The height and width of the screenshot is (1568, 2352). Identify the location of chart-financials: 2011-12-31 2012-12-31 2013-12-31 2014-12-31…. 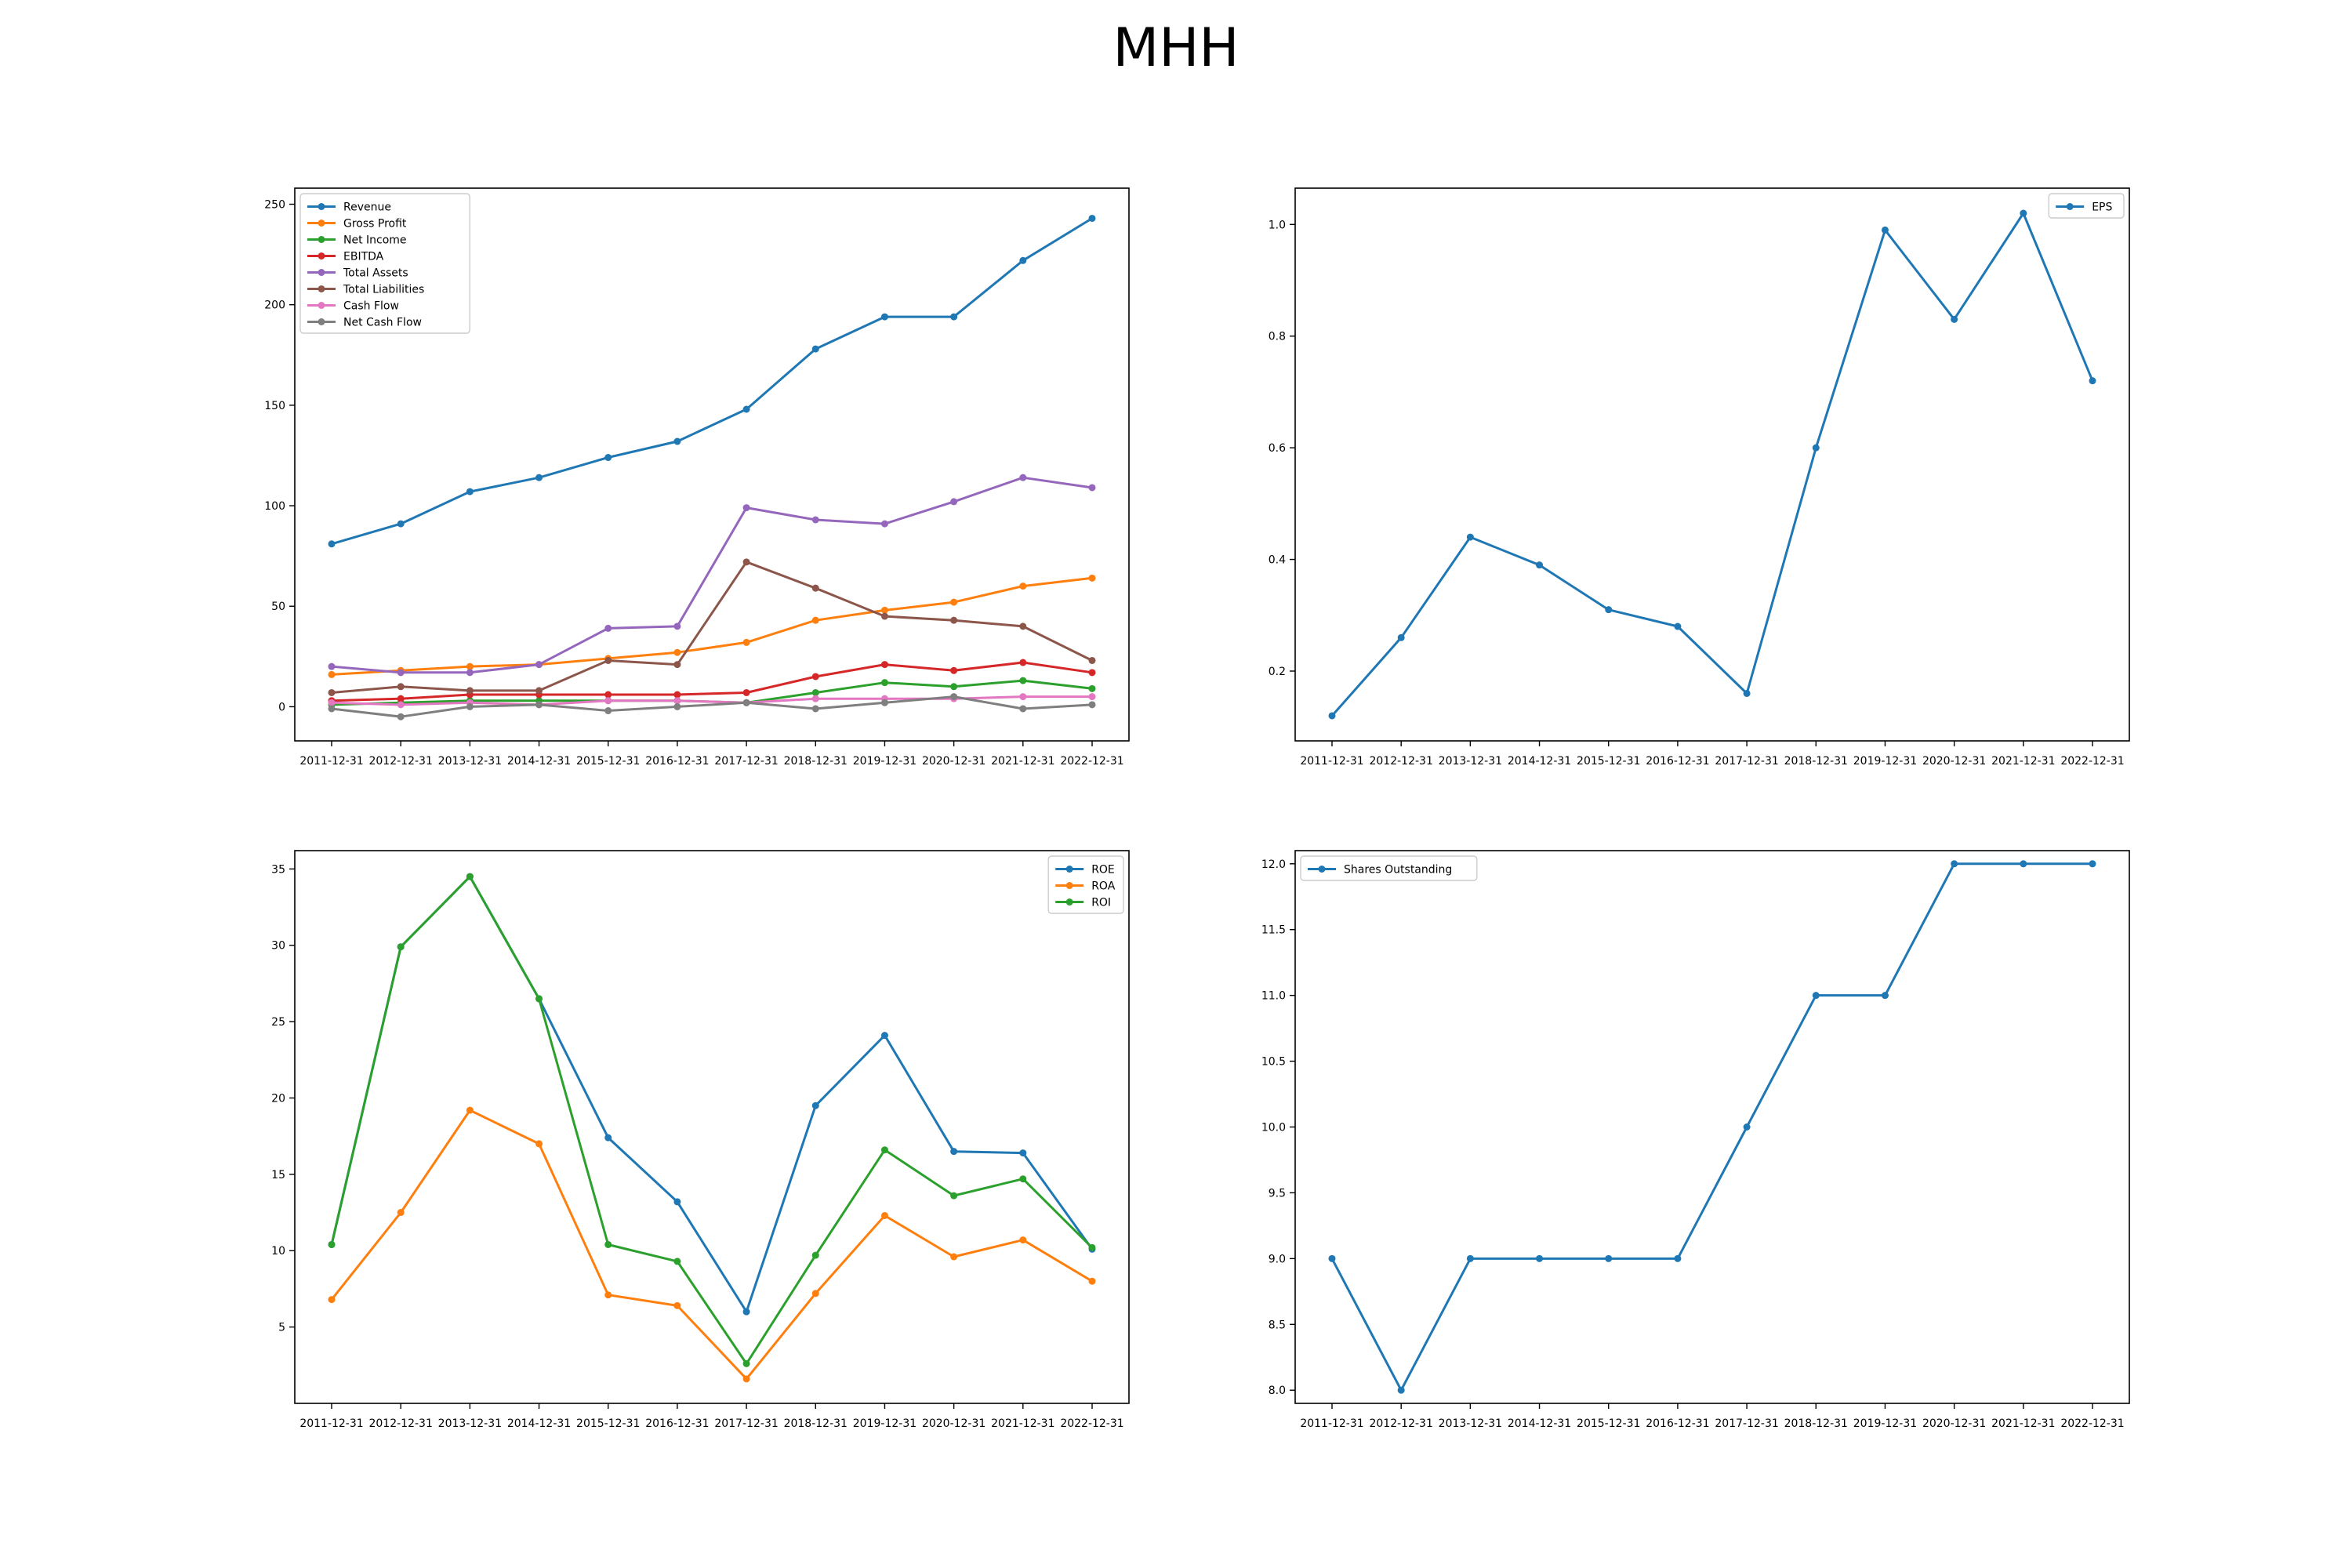
(697, 477).